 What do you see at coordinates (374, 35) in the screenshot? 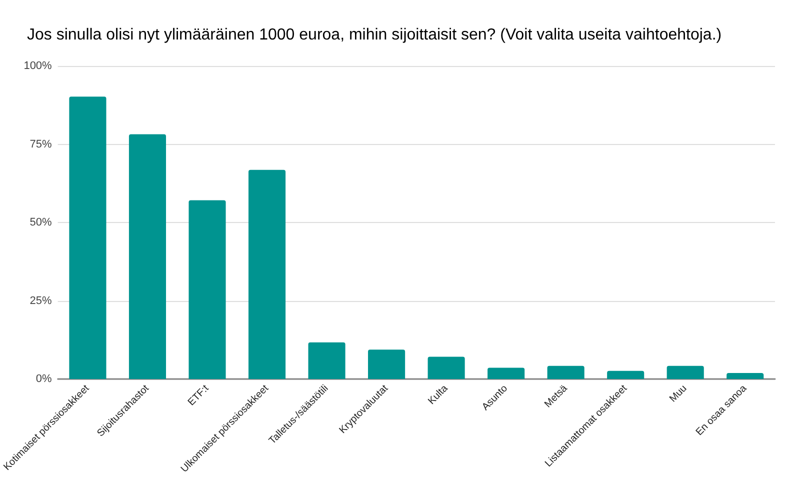
I see `chart-title: Jos sinulla olisi nyt ylimääräinen 1000 euroa, mihin sijoittaisit sen? (Voit valita useita vaihtoehtoja.)` at bounding box center [374, 35].